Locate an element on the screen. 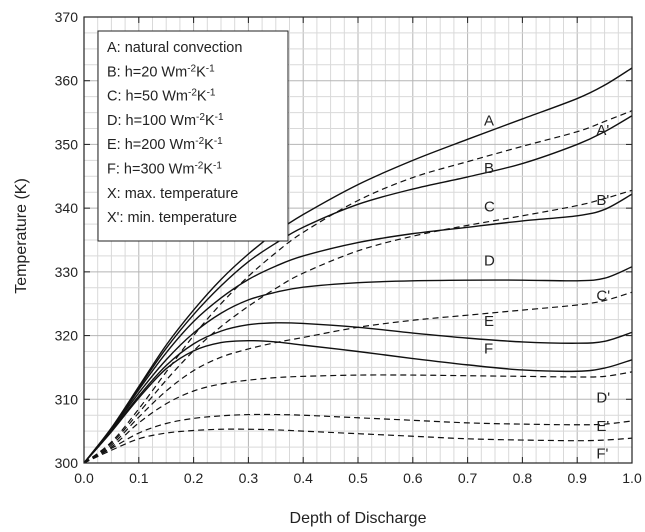  series-b-prime-label: B' is located at coordinates (602, 200).